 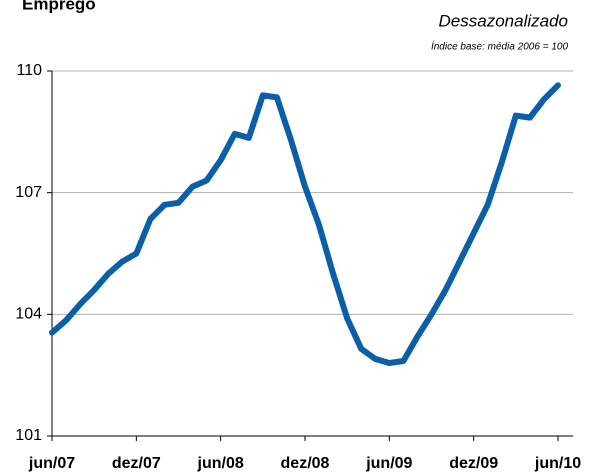 I want to click on x-tick-label: jun/10, so click(x=557, y=463).